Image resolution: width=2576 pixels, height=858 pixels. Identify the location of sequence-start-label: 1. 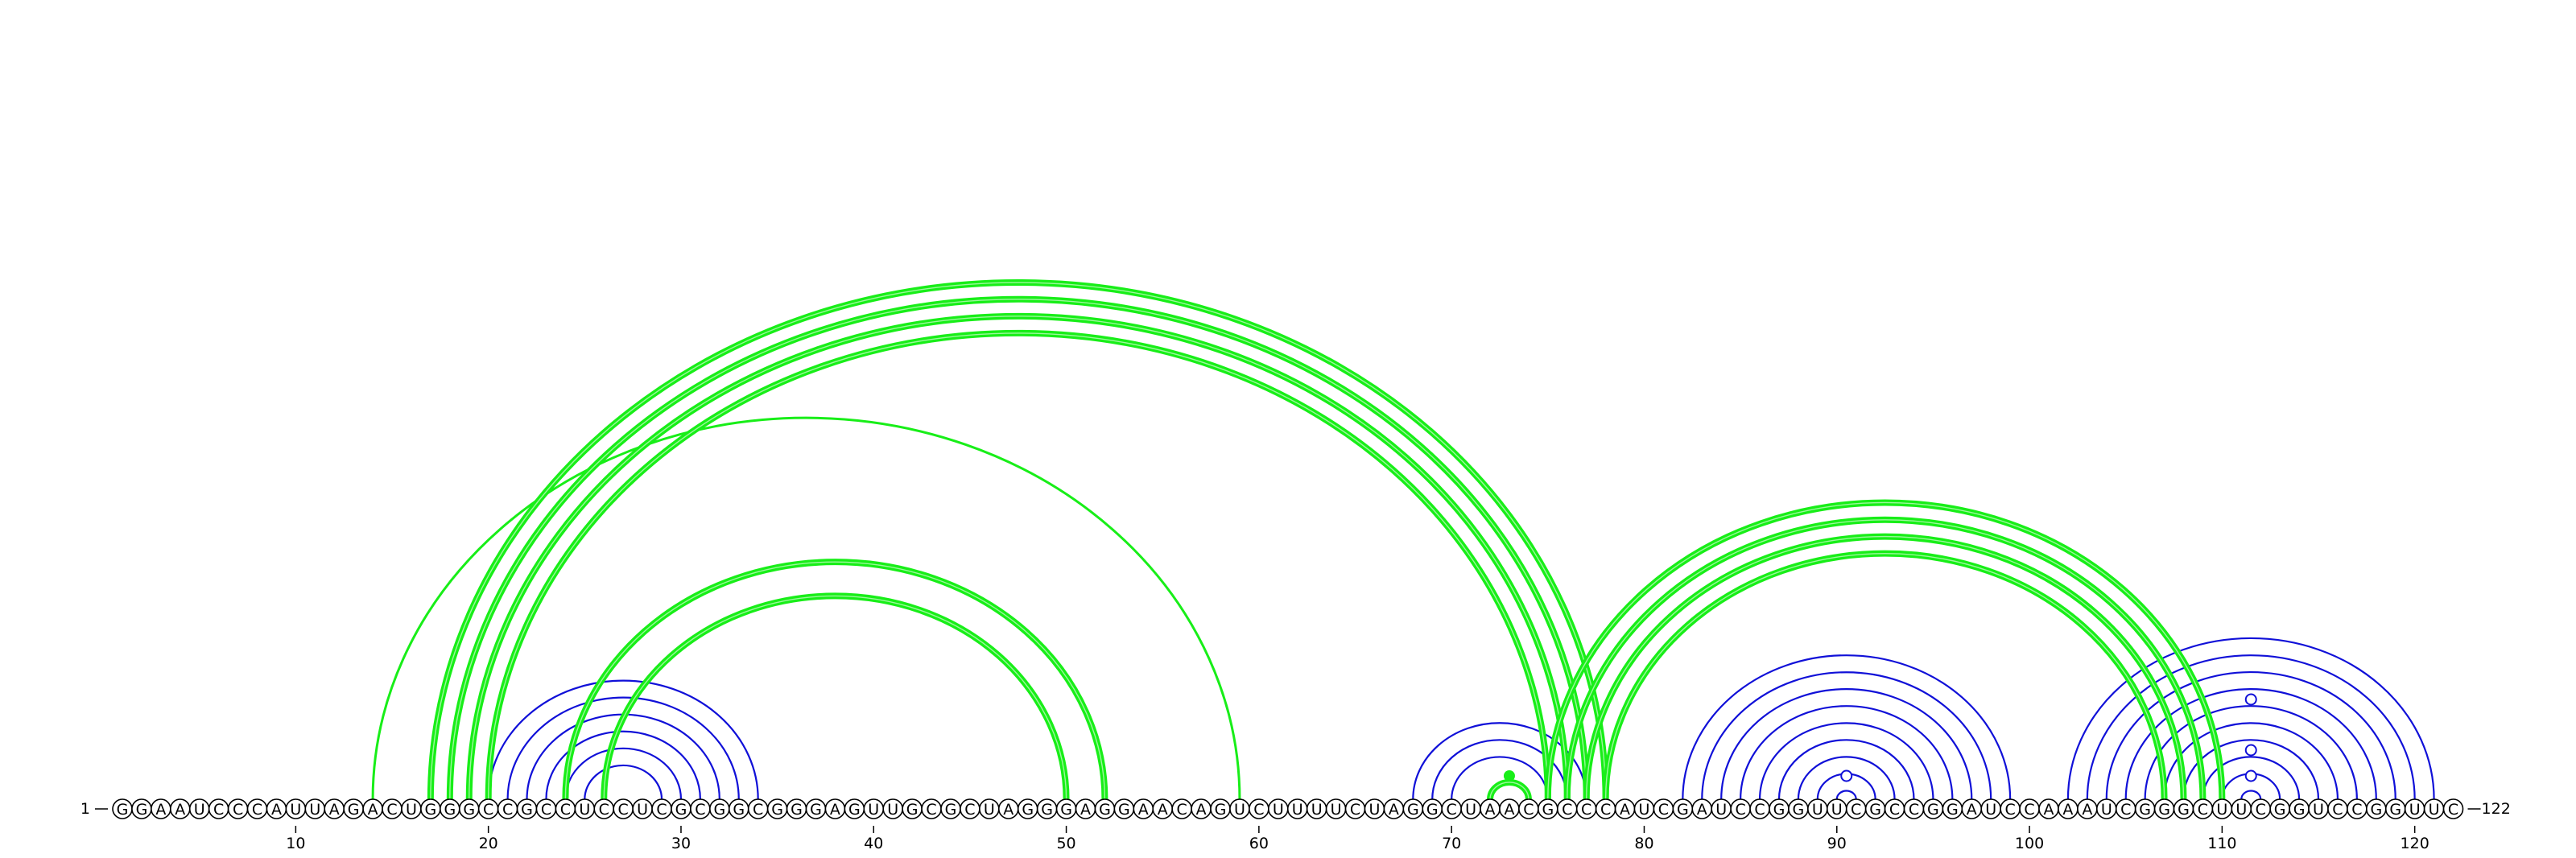
(85, 809).